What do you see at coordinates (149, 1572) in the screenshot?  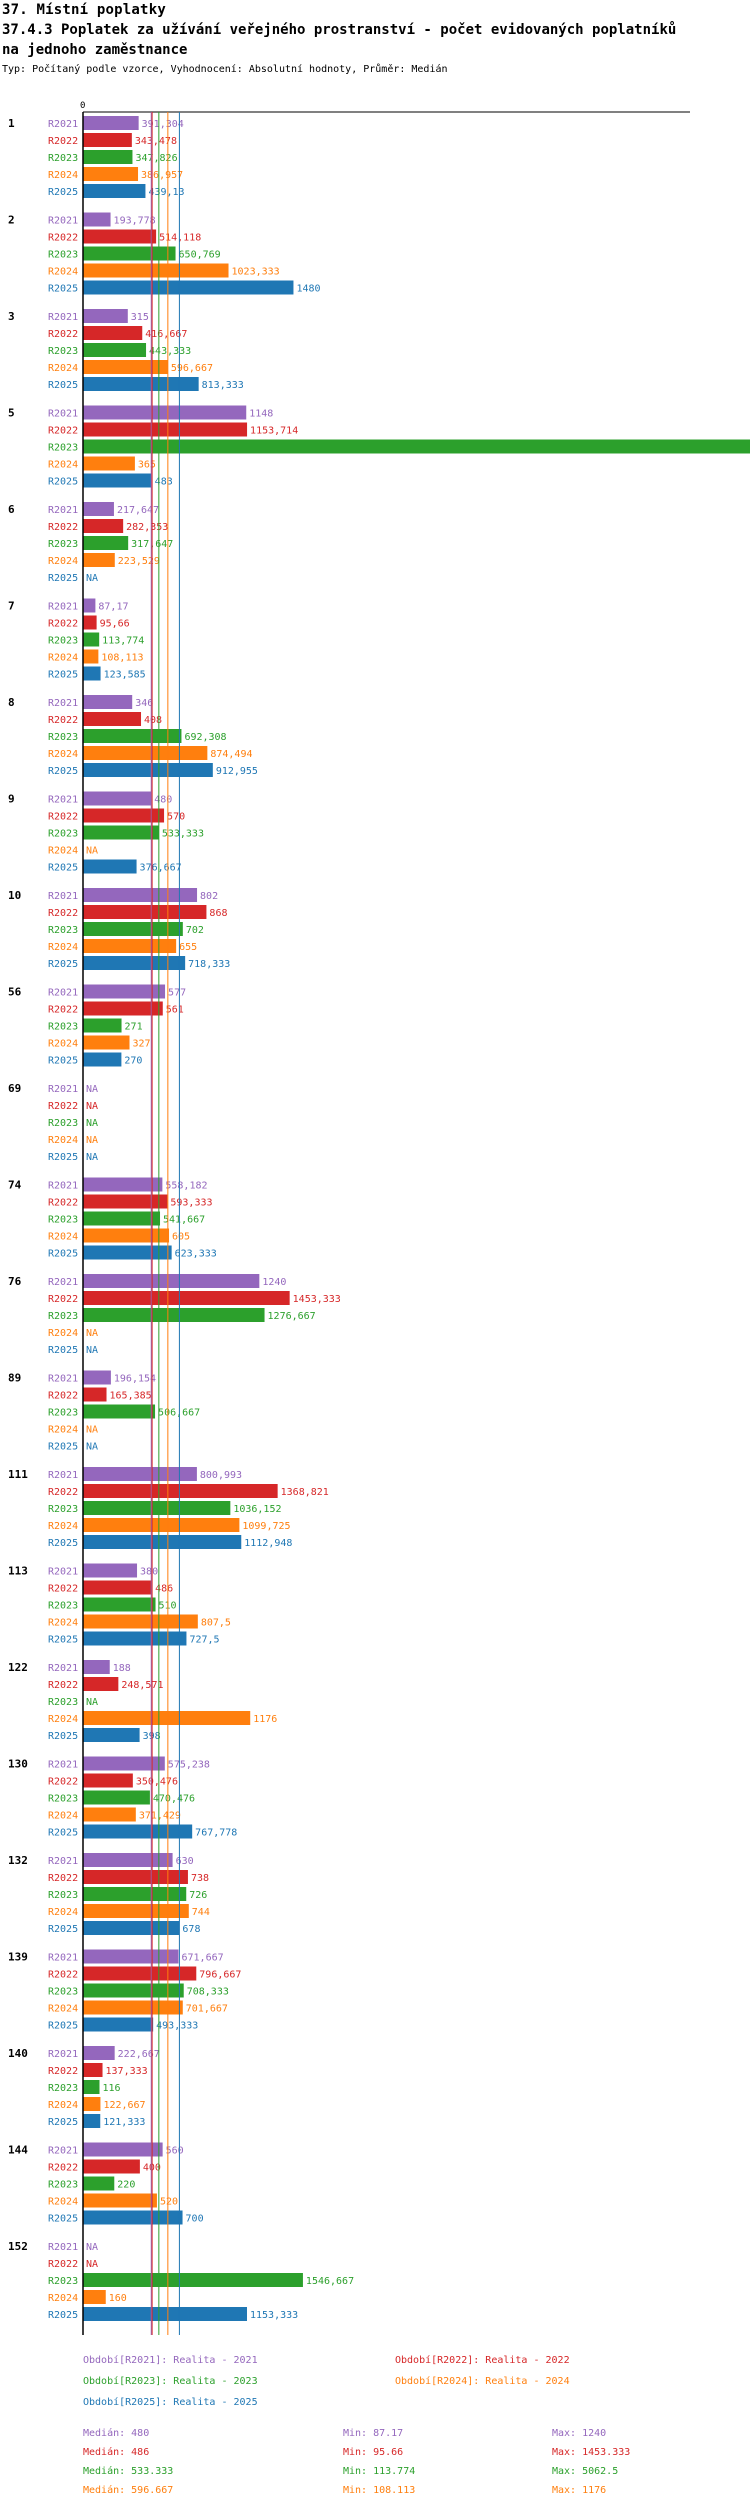 I see `data-label: 380` at bounding box center [149, 1572].